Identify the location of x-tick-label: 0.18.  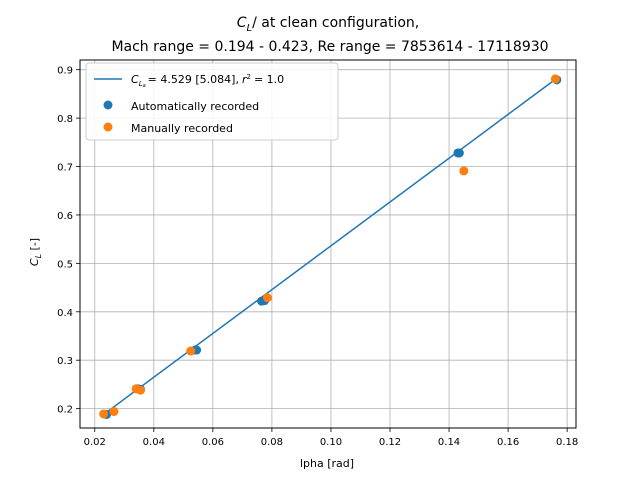
(567, 442).